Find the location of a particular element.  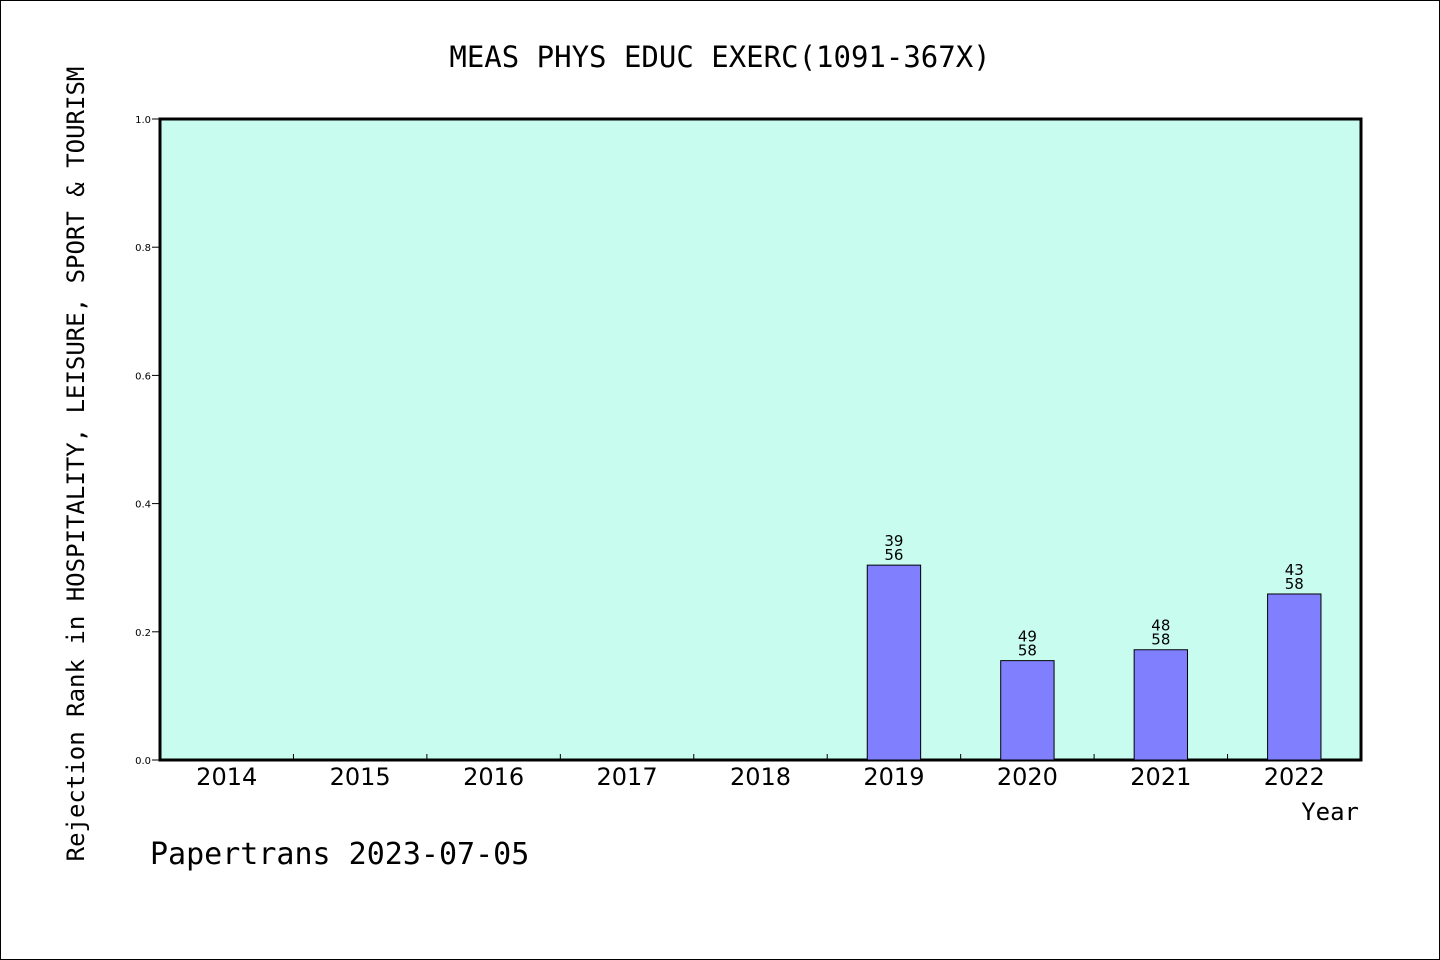

bar-series is located at coordinates (1094, 662).